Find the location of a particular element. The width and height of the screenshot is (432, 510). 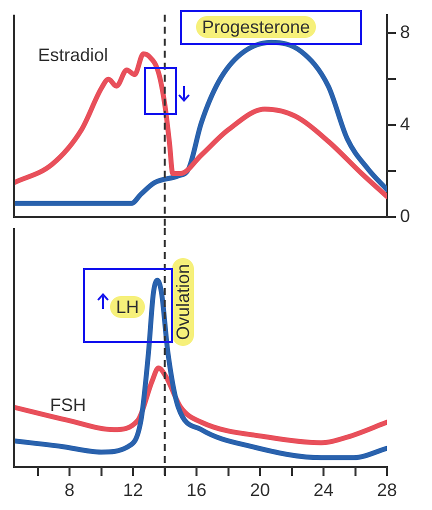

x-tick-label: 12 is located at coordinates (133, 490).